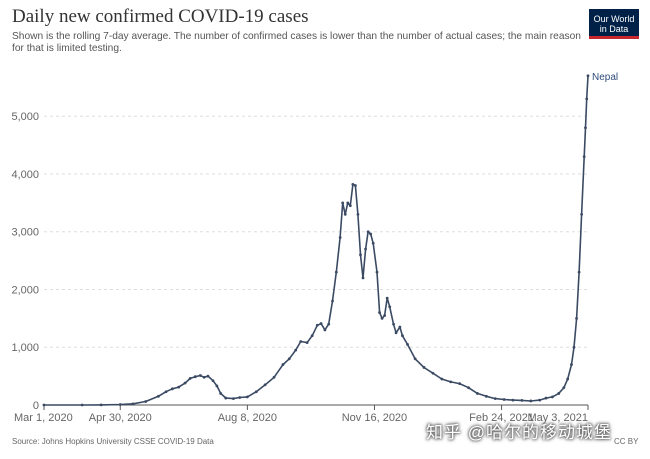 The height and width of the screenshot is (459, 650). I want to click on y-tick-label: 5,000, so click(25, 117).